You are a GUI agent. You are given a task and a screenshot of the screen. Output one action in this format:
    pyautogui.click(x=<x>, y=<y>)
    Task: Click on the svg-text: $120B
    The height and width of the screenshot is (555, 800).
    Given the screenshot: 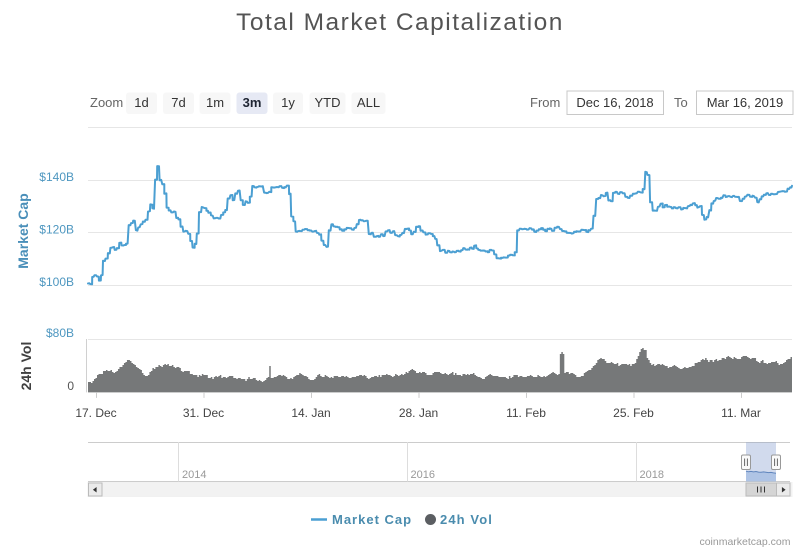 What is the action you would take?
    pyautogui.click(x=56, y=230)
    